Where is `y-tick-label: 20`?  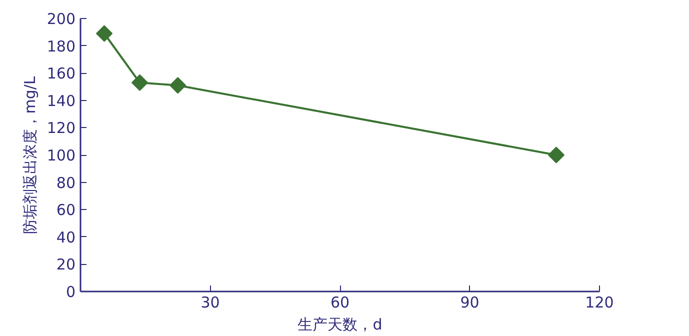 y-tick-label: 20 is located at coordinates (66, 265).